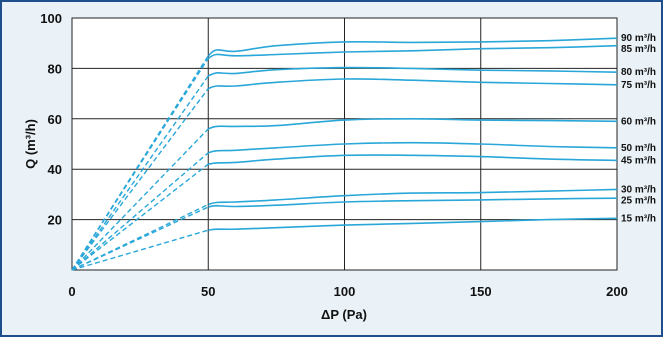  I want to click on series-label: 45 m³/h, so click(638, 160).